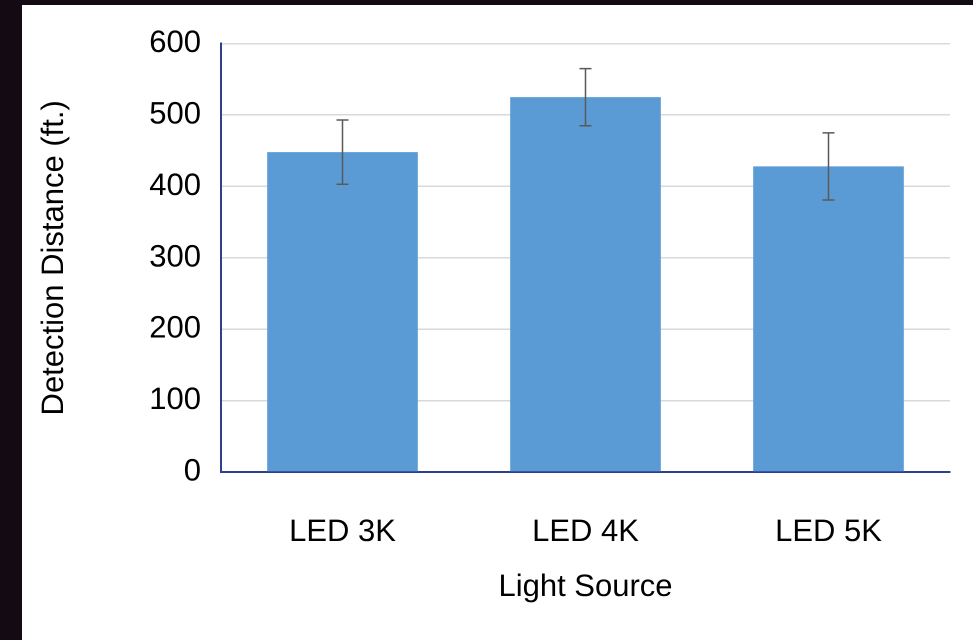  What do you see at coordinates (175, 256) in the screenshot?
I see `y-tick-label: 300` at bounding box center [175, 256].